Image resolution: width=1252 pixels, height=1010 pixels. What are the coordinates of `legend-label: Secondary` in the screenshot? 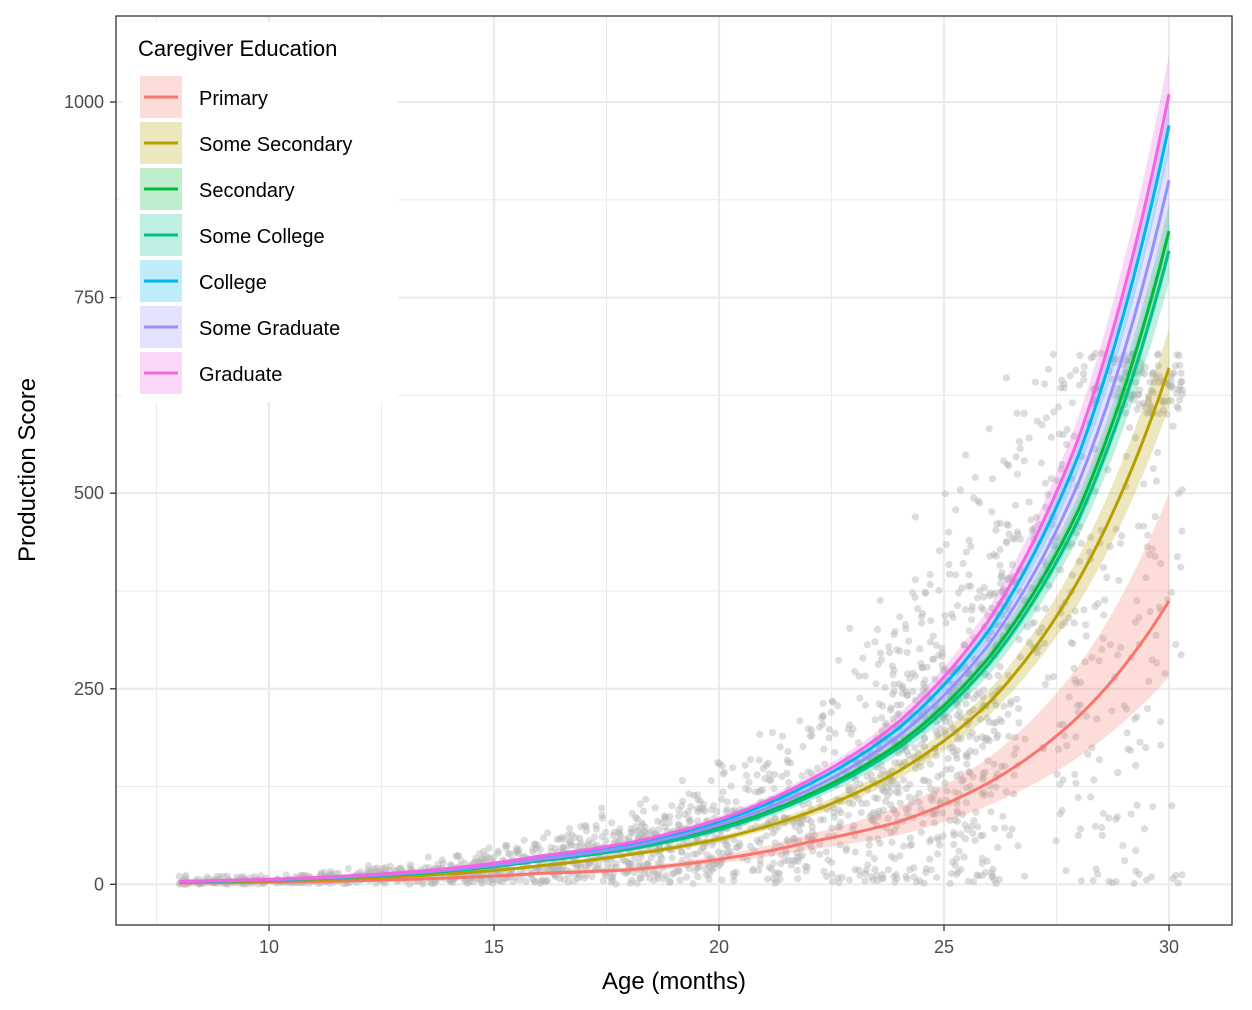 It's located at (247, 191).